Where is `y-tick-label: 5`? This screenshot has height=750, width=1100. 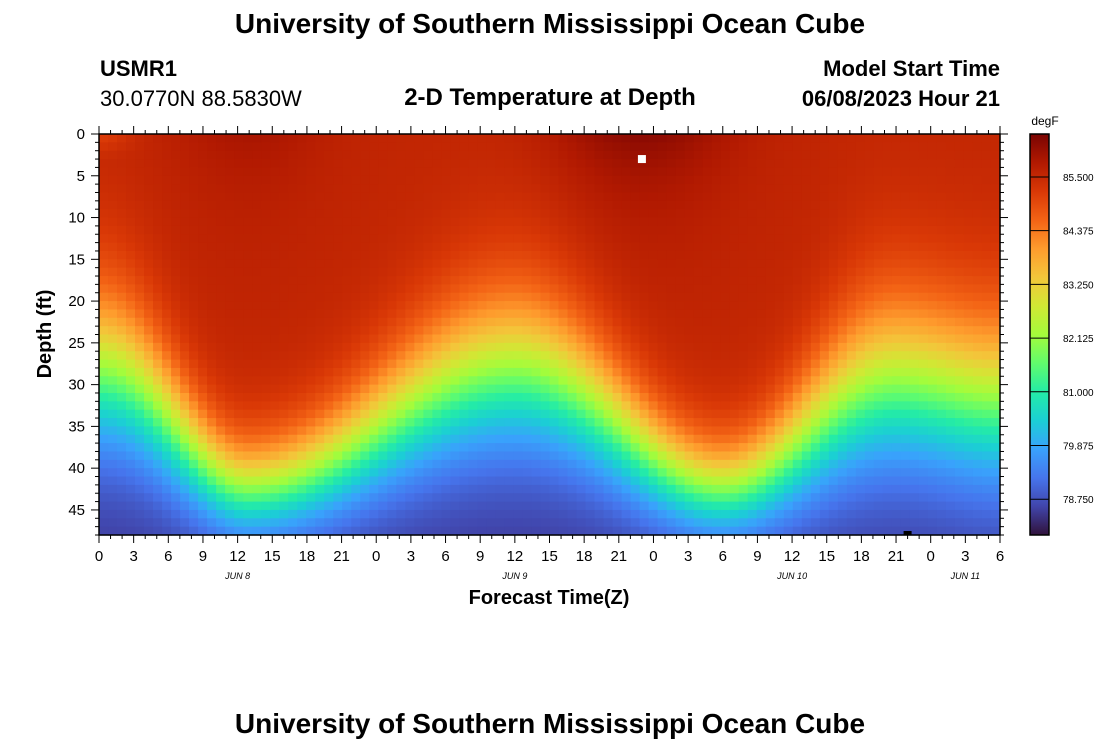
y-tick-label: 5 is located at coordinates (81, 176).